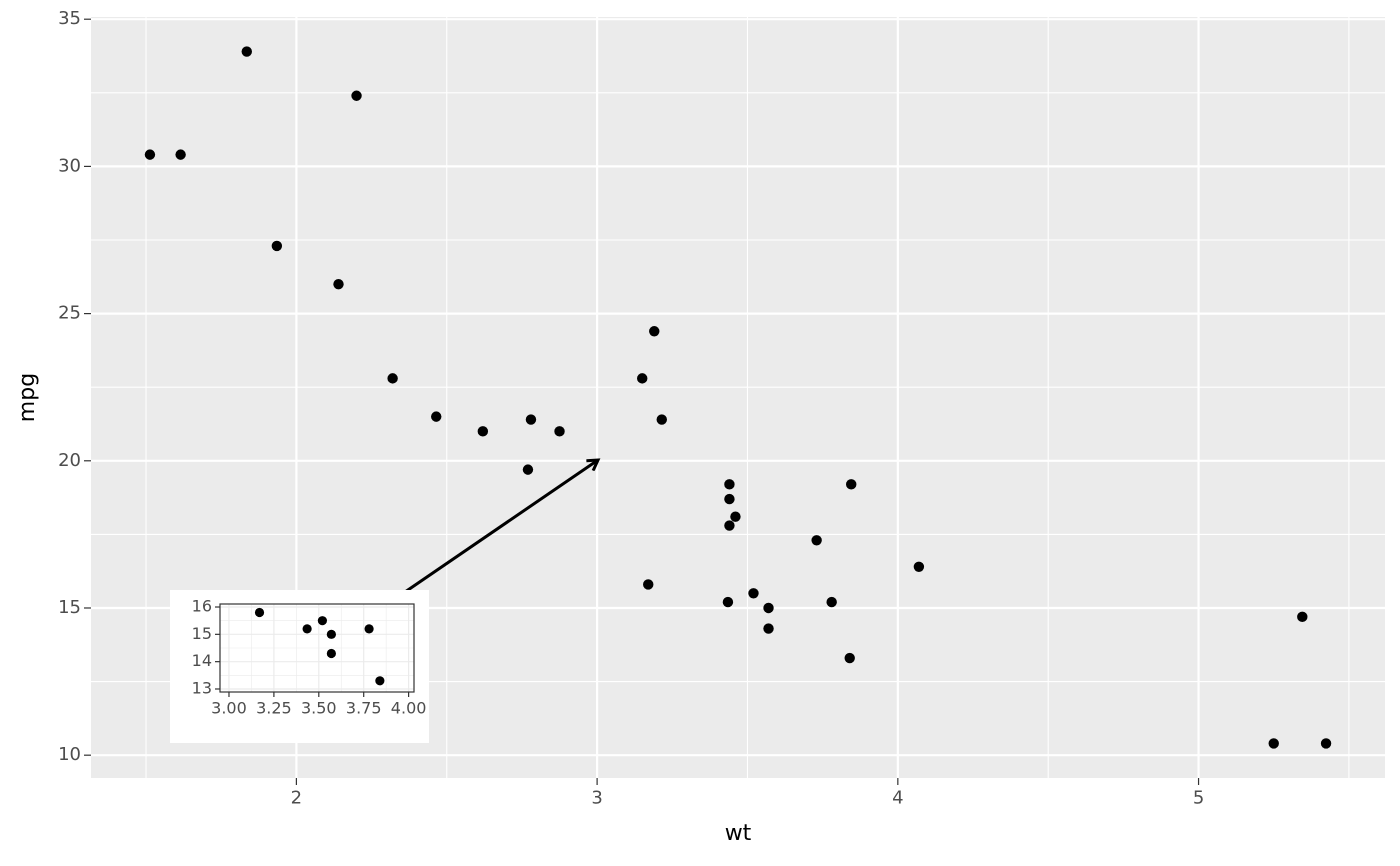 This screenshot has height=866, width=1400. I want to click on x-tick-label: 4.00, so click(409, 708).